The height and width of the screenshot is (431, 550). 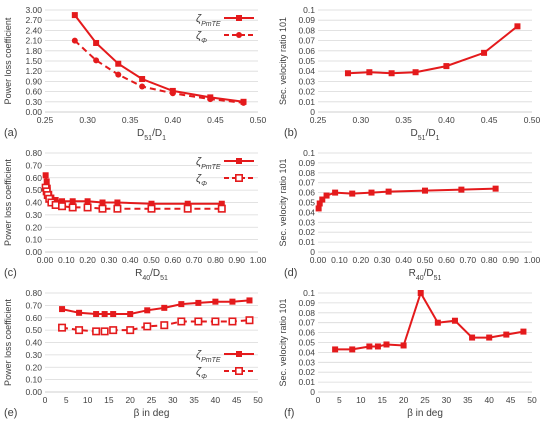 I want to click on y-tick-label: 1.20, so click(x=33, y=71).